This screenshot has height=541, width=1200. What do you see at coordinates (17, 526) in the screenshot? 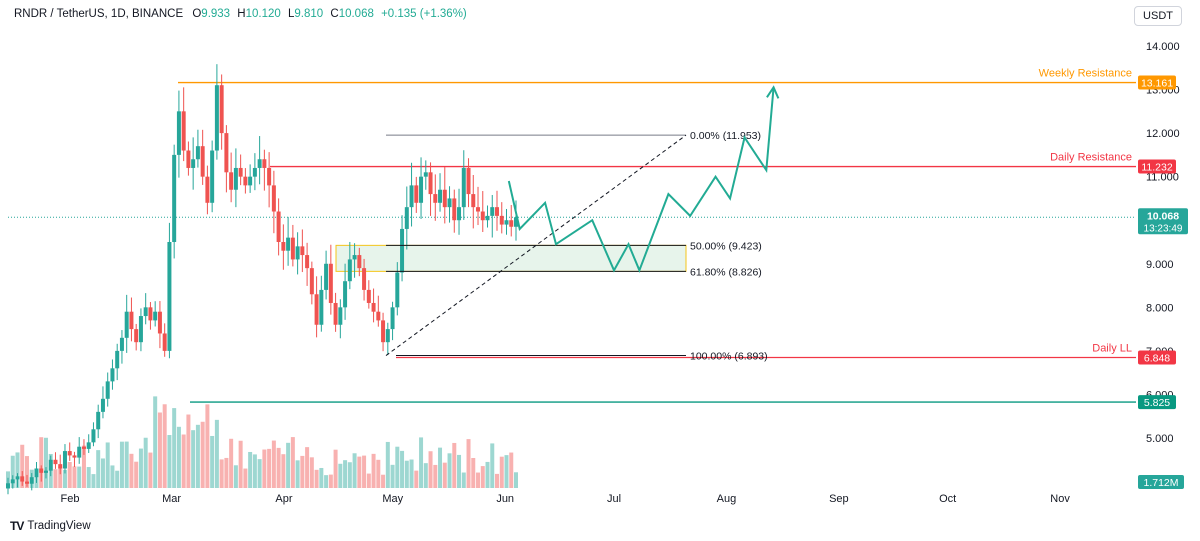
I see `tradingview-logo-icon: TV` at bounding box center [17, 526].